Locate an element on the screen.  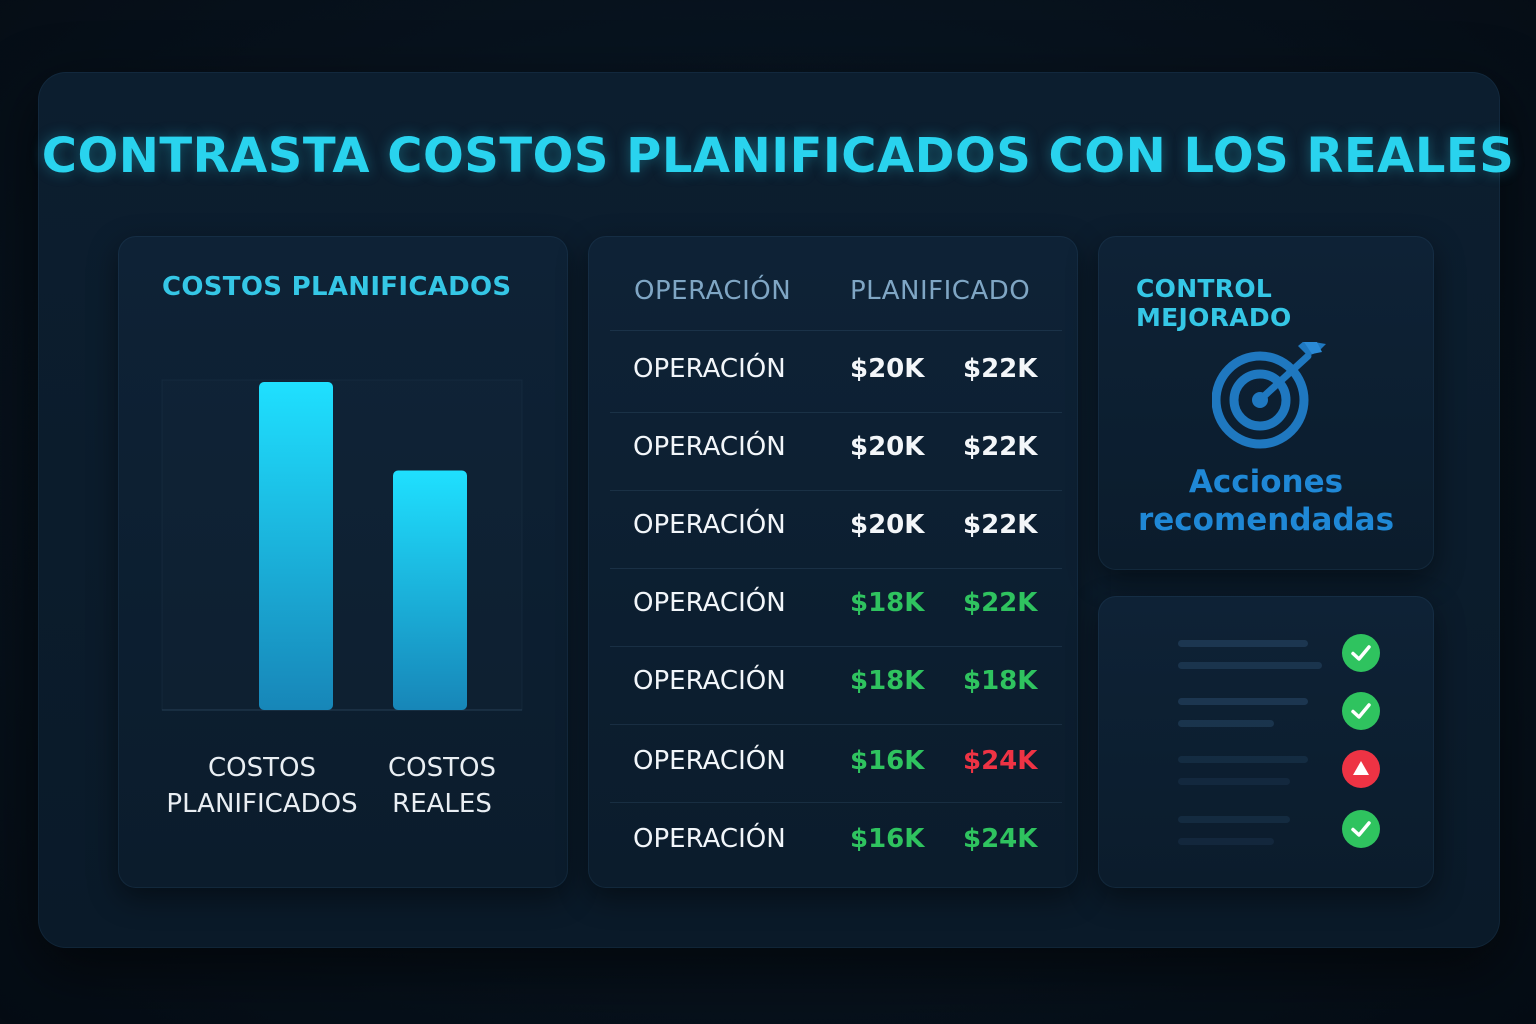
warning-triangle-icon is located at coordinates (1361, 768).